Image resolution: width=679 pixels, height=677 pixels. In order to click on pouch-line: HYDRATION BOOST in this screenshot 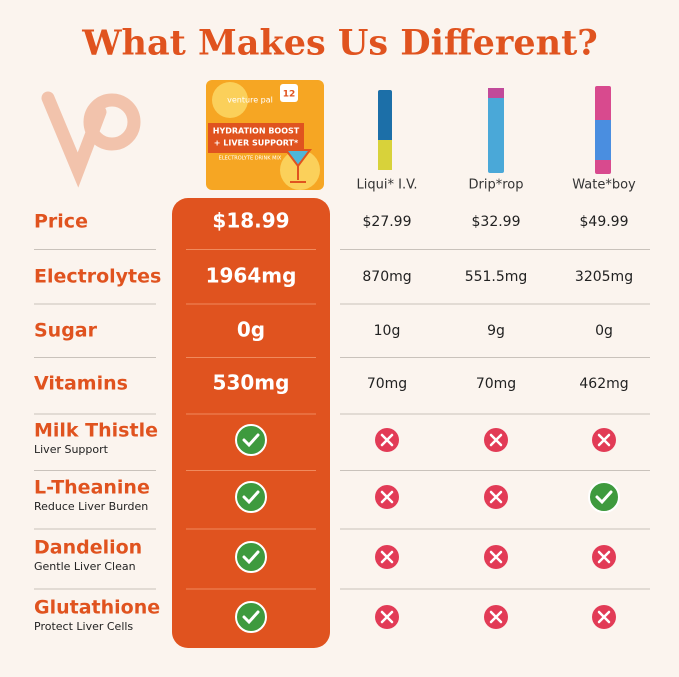, I will do `click(256, 131)`.